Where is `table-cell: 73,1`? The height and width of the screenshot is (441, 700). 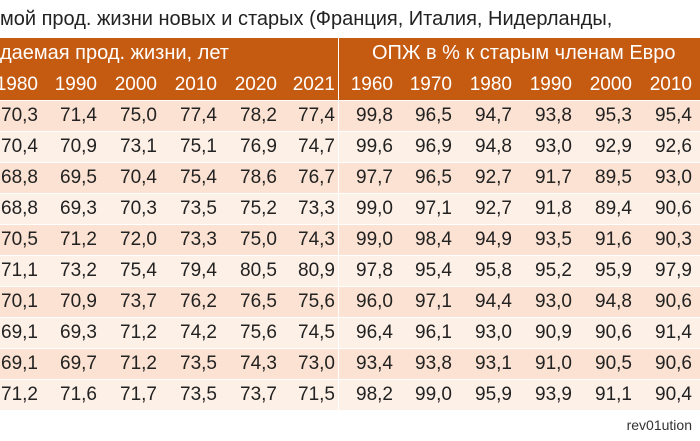
table-cell: 73,1 is located at coordinates (138, 146).